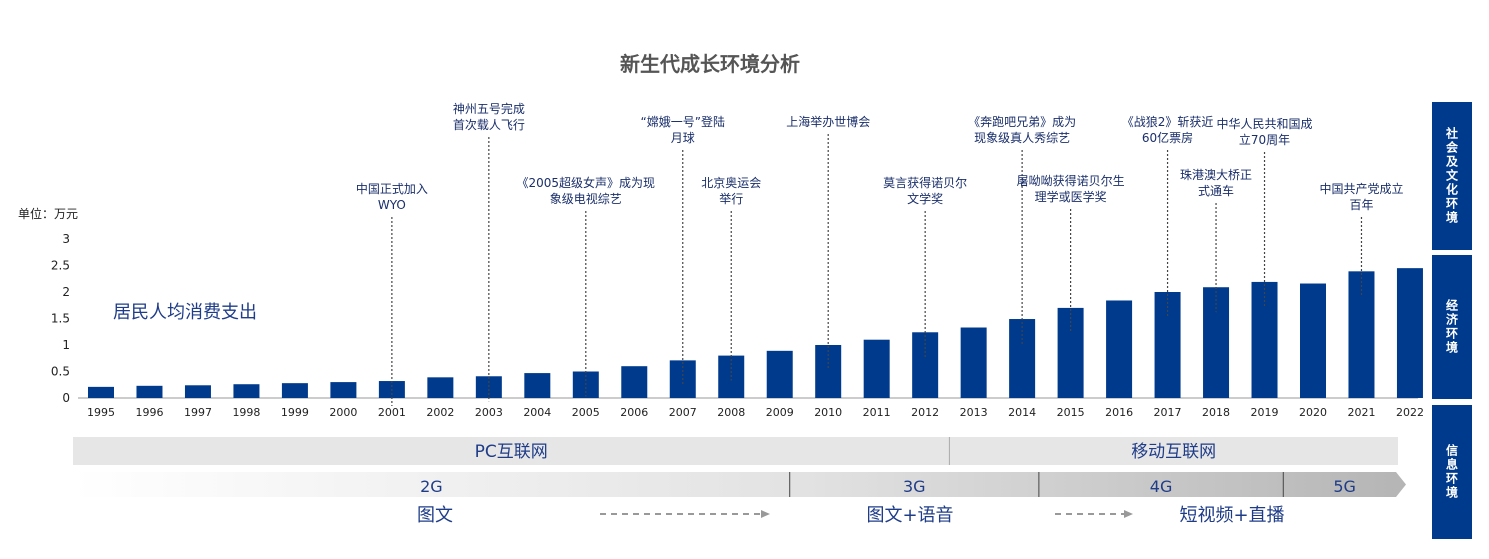 Image resolution: width=1489 pixels, height=559 pixels. I want to click on x-tick-label: 2007, so click(683, 412).